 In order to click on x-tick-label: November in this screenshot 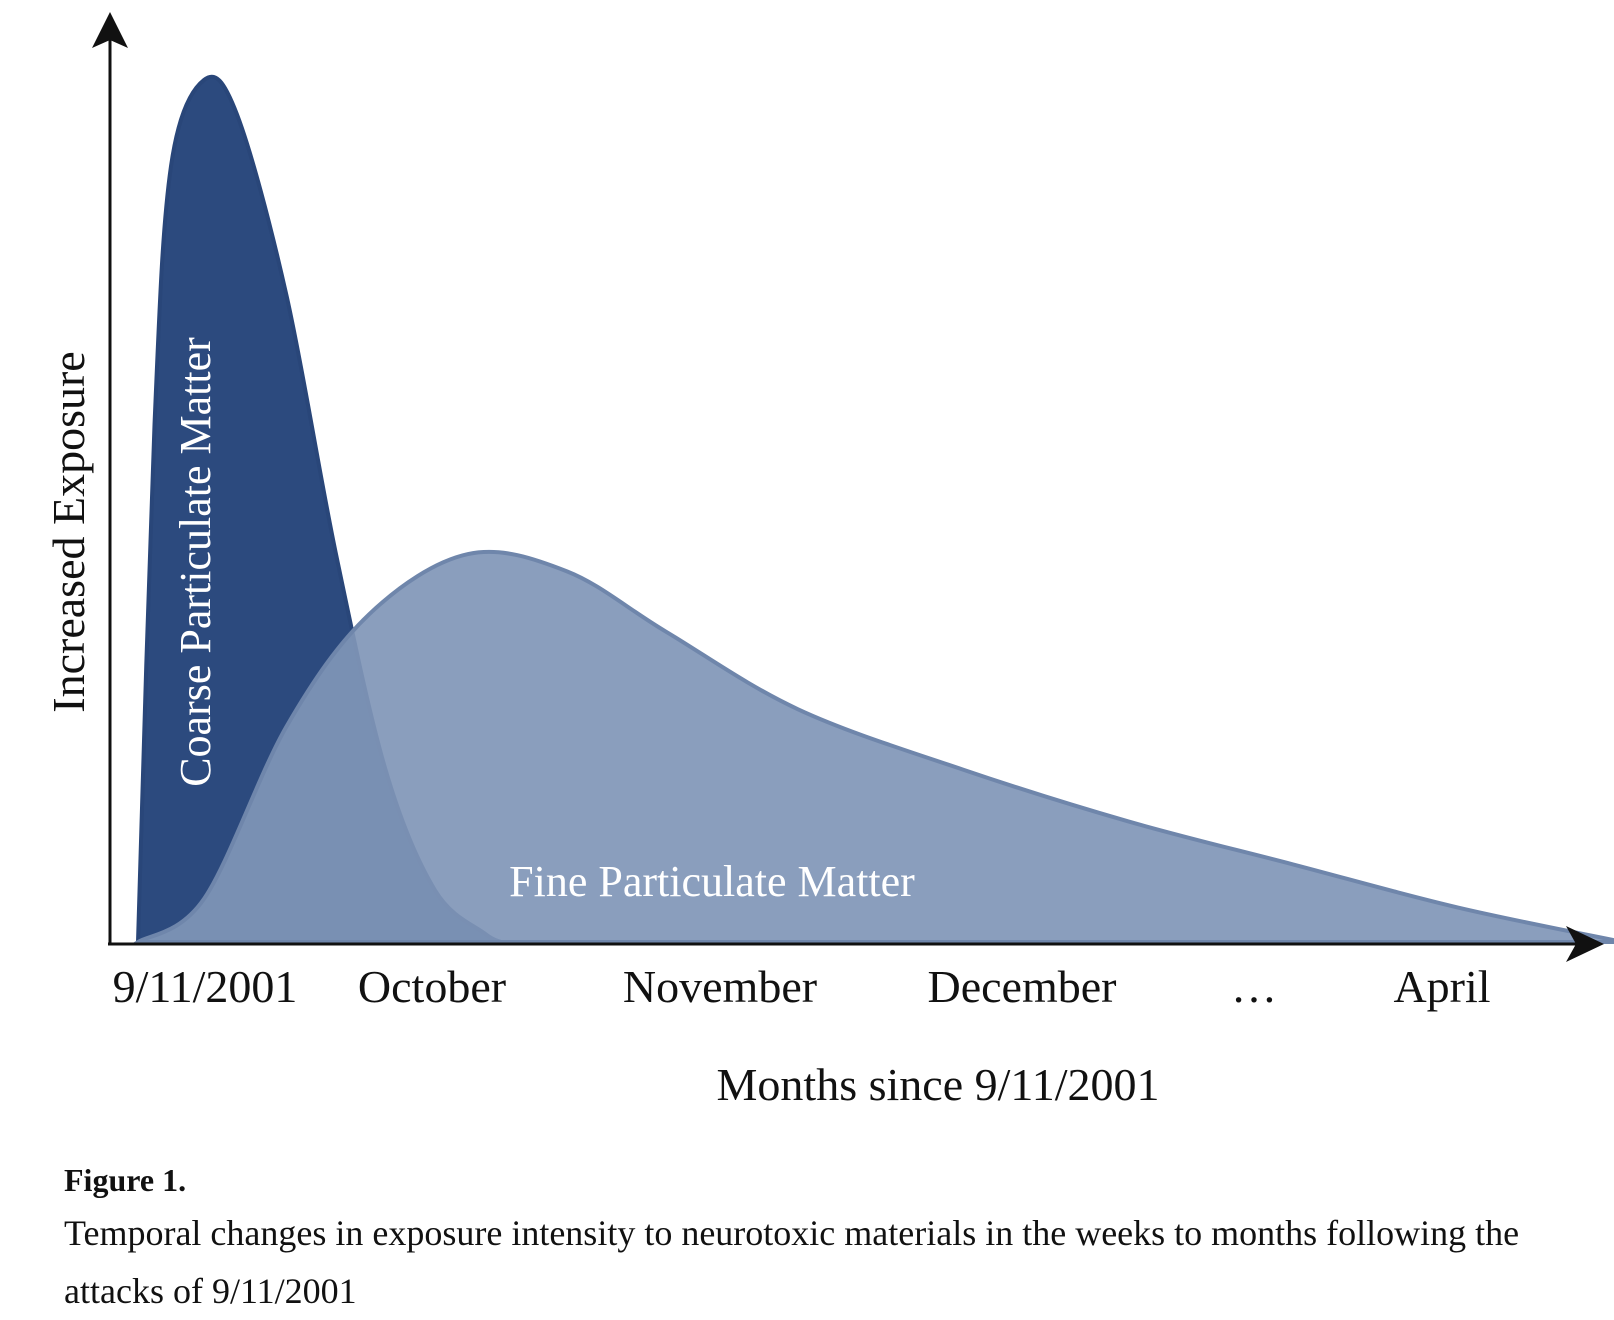, I will do `click(720, 986)`.